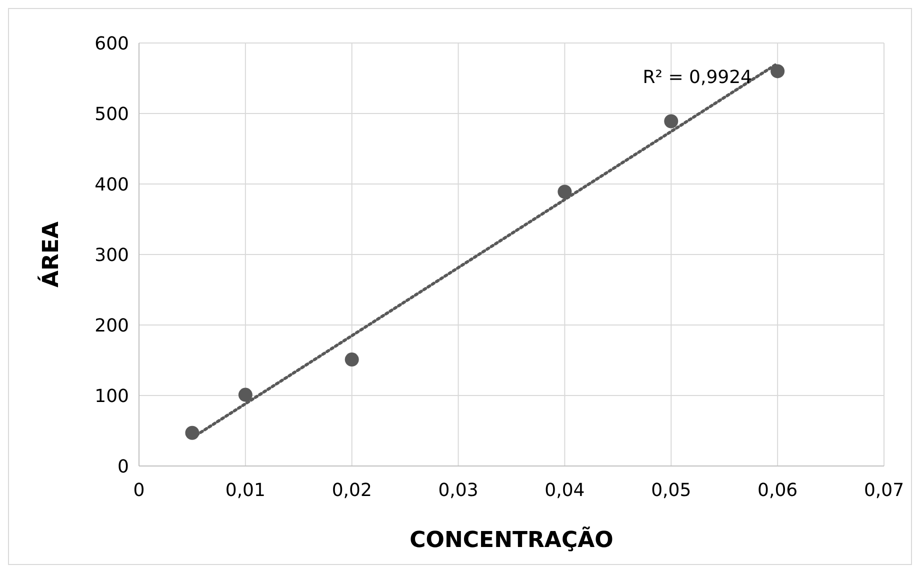 The height and width of the screenshot is (573, 920). I want to click on x-tick-label: 0,03, so click(458, 490).